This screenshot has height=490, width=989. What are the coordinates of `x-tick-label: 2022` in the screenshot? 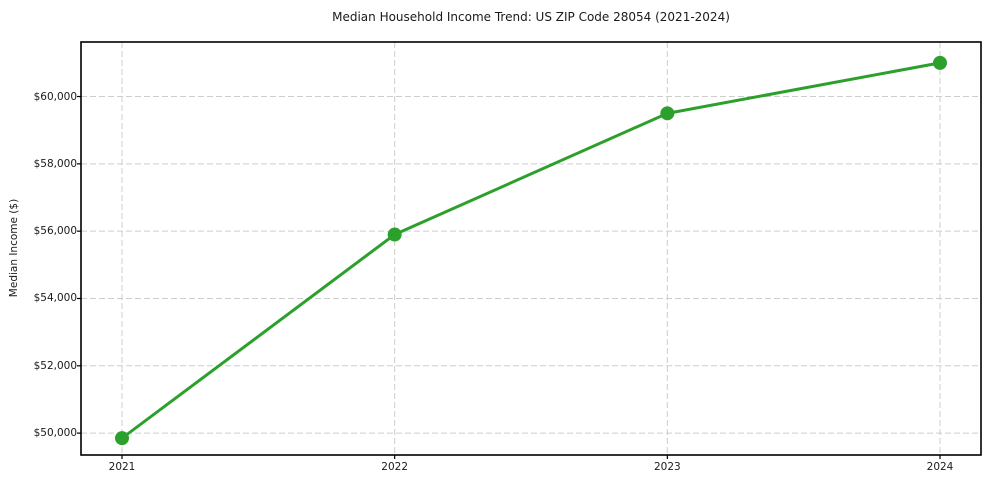 It's located at (395, 467).